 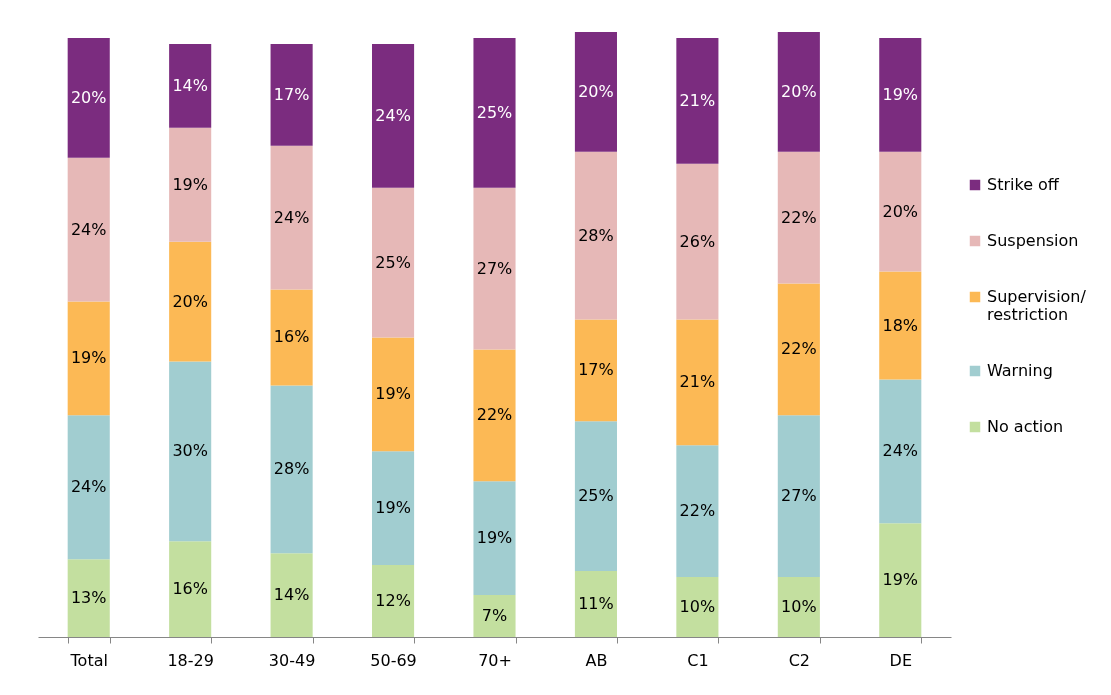 I want to click on x-tick-label: C2, so click(x=799, y=660).